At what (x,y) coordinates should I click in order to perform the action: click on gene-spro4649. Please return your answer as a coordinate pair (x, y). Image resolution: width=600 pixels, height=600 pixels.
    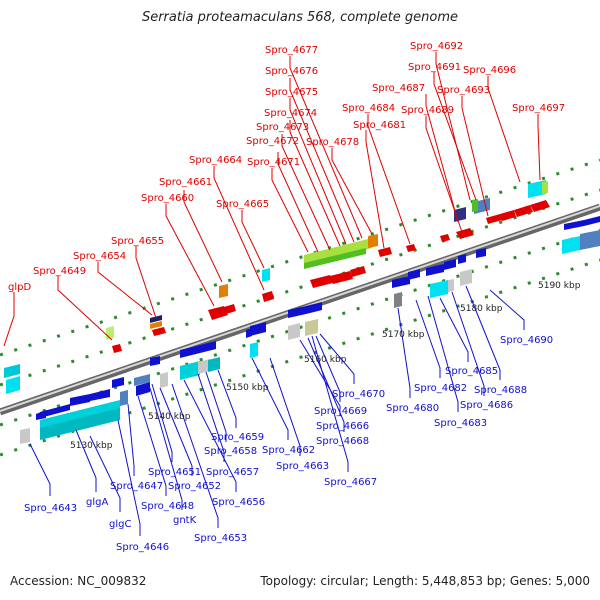
    Looking at the image, I should click on (117, 348).